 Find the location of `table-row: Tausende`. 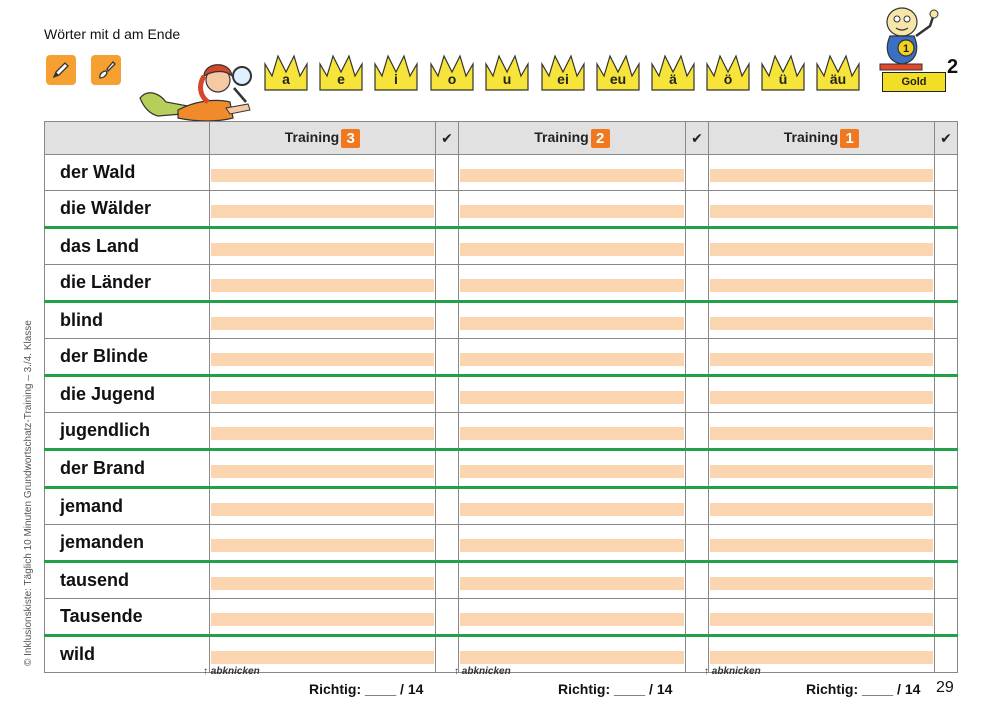

table-row: Tausende is located at coordinates (501, 617).